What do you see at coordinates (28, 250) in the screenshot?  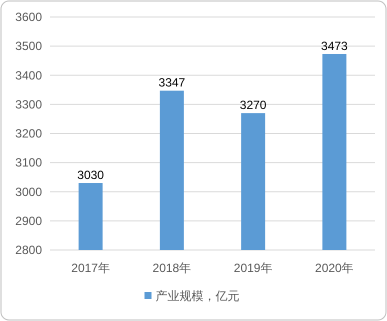 I see `y-tick-label: 2800` at bounding box center [28, 250].